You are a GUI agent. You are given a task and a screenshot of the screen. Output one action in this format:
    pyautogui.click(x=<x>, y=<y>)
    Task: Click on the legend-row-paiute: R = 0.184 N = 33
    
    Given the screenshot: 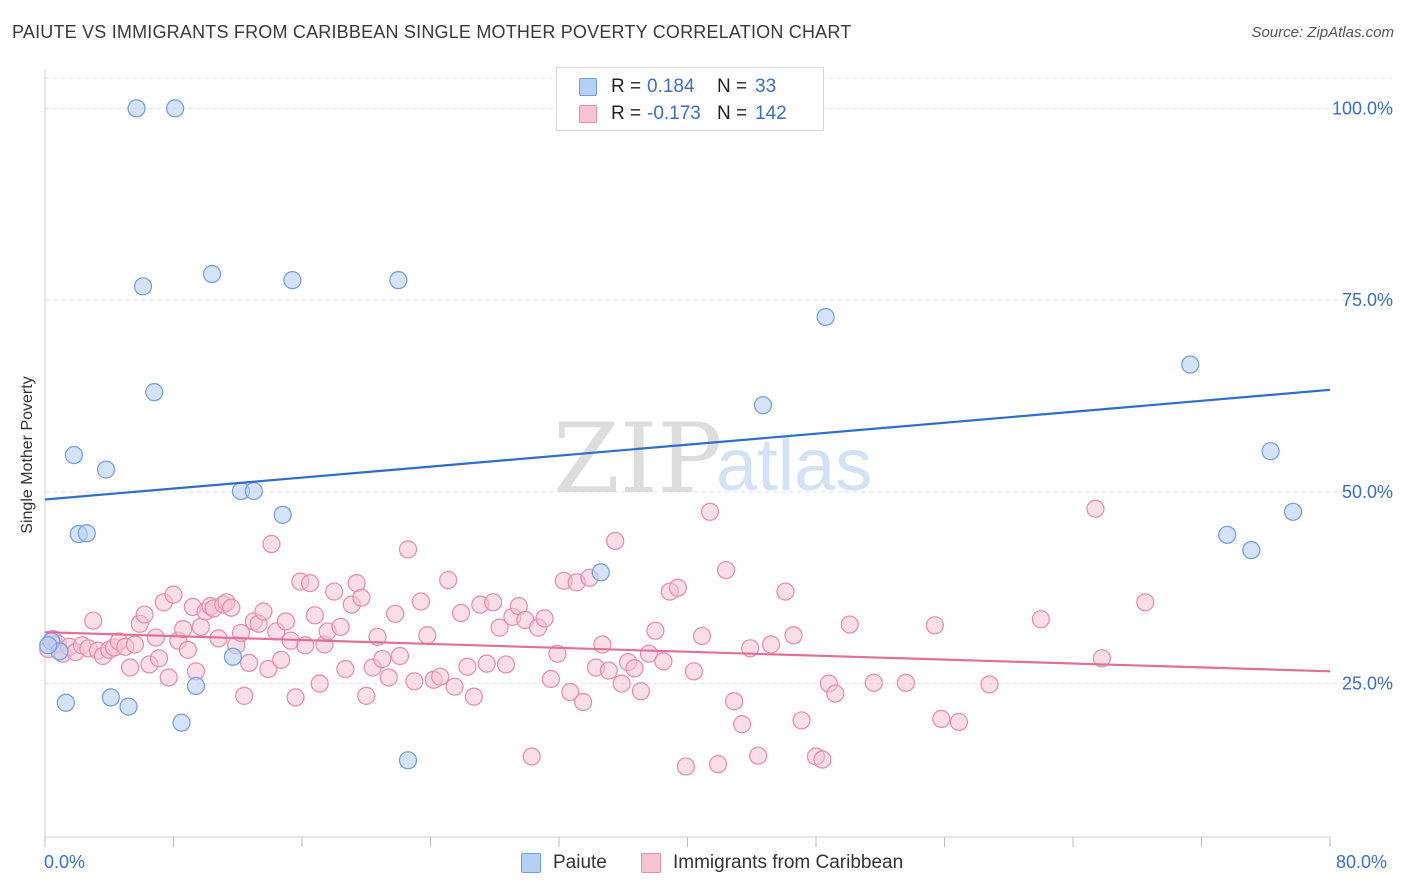 What is the action you would take?
    pyautogui.click(x=677, y=87)
    